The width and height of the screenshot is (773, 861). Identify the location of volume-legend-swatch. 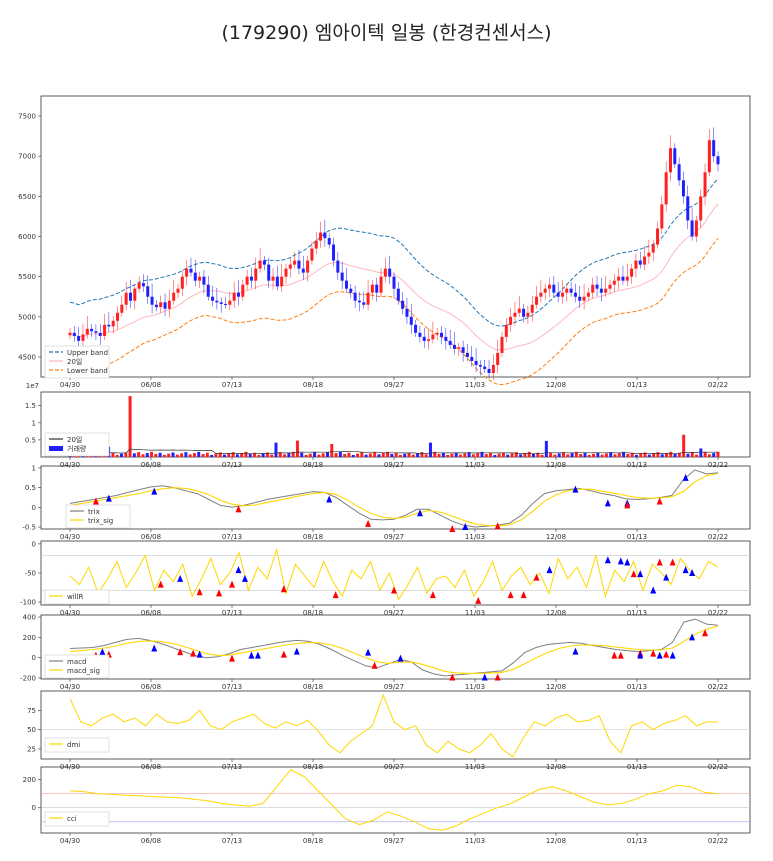
(56, 448).